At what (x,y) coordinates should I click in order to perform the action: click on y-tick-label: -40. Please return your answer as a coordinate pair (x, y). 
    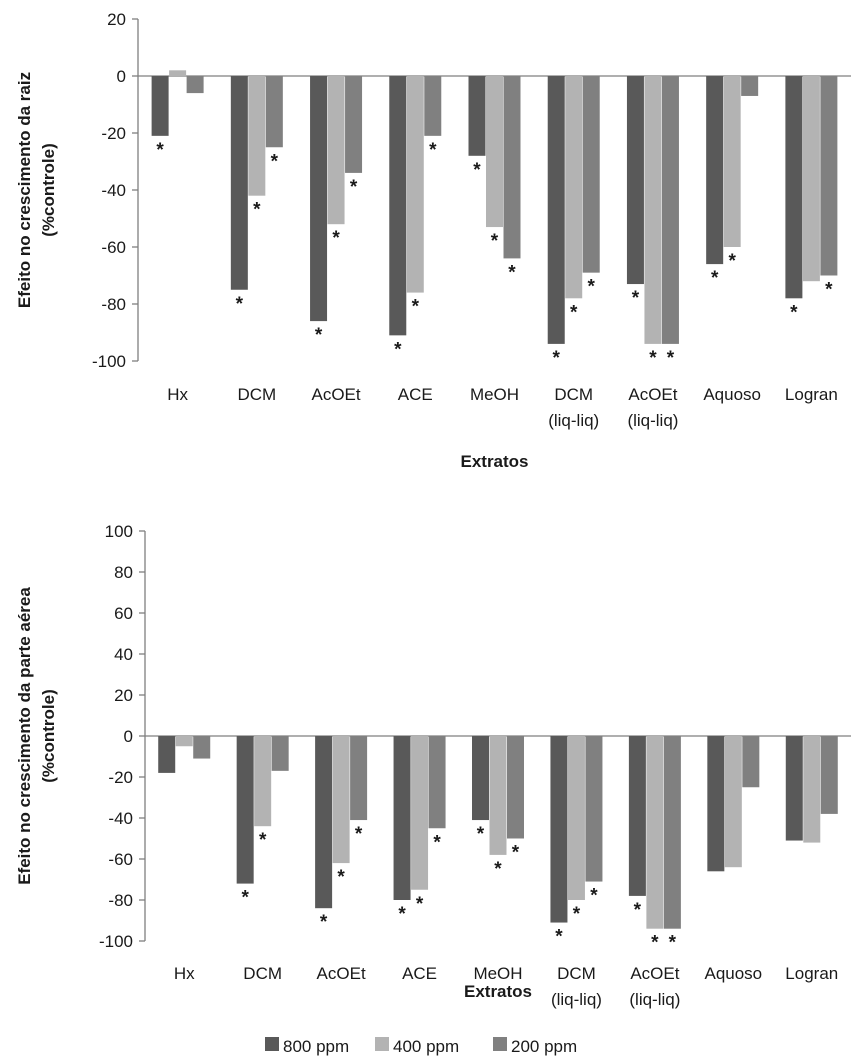
    Looking at the image, I should click on (120, 818).